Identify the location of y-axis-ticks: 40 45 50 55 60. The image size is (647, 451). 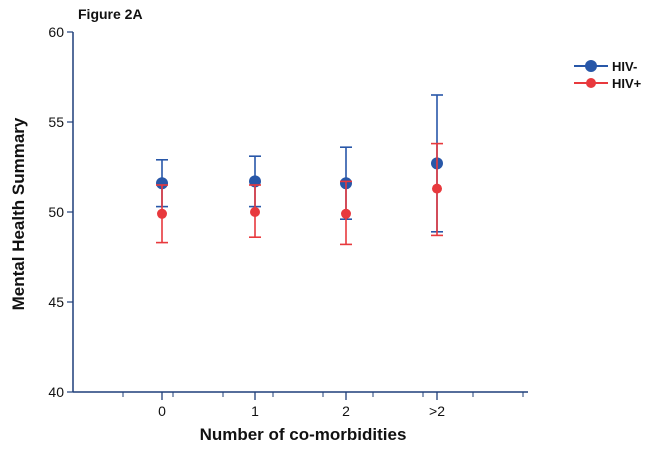
(60, 212).